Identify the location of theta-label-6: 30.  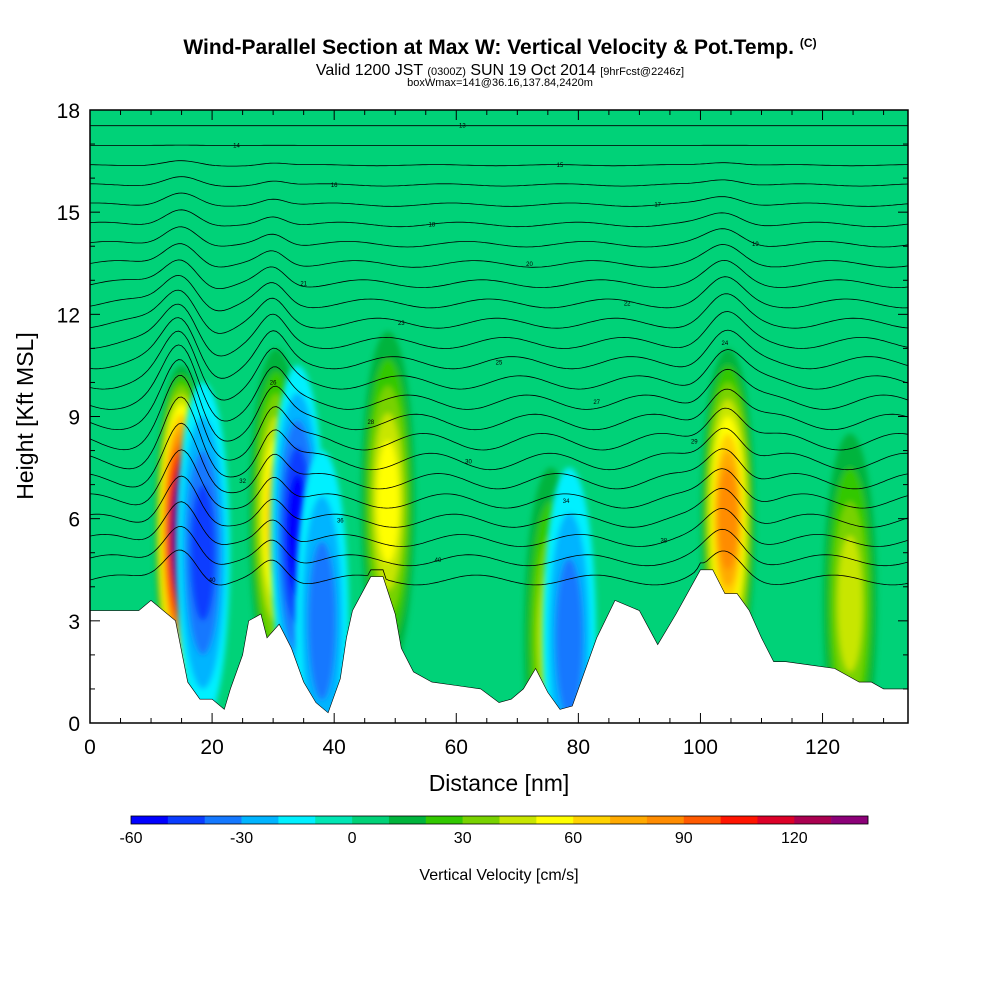
(468, 463).